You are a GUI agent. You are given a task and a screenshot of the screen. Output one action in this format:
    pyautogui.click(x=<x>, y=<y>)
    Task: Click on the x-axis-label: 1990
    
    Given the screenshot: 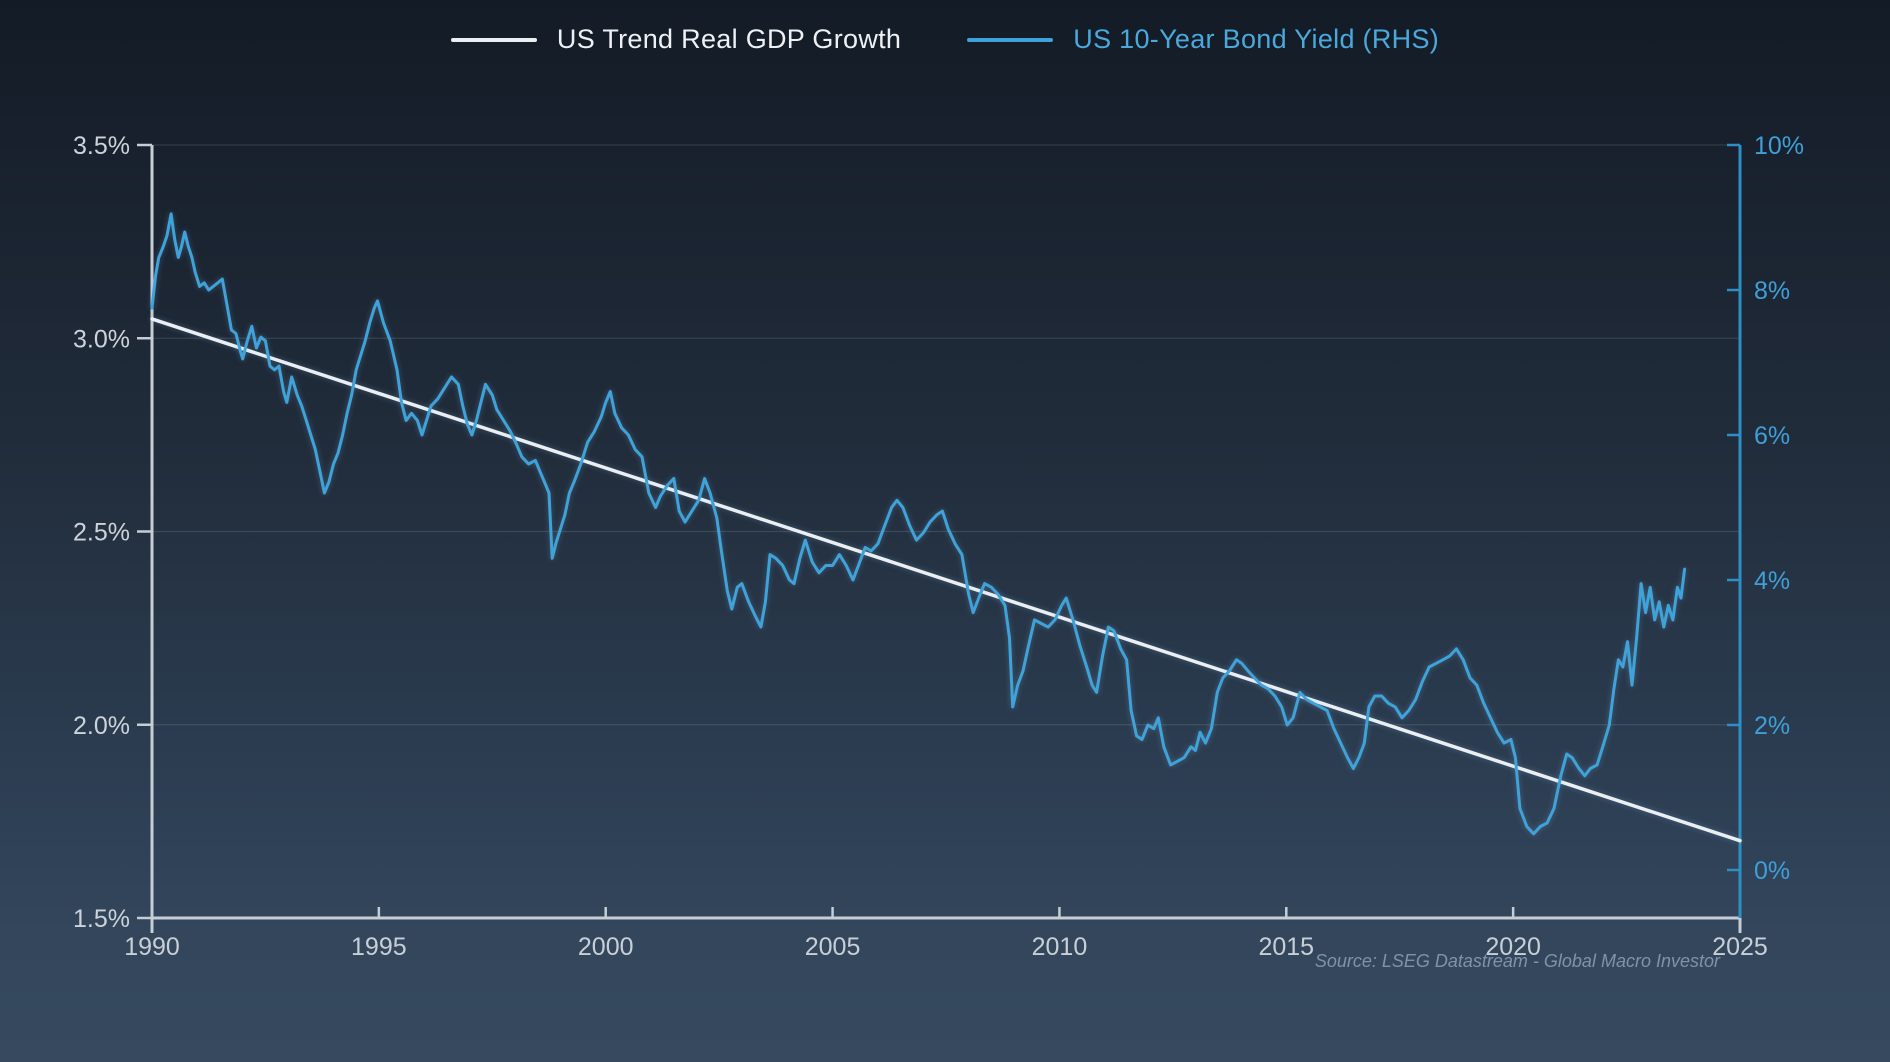 What is the action you would take?
    pyautogui.click(x=152, y=947)
    